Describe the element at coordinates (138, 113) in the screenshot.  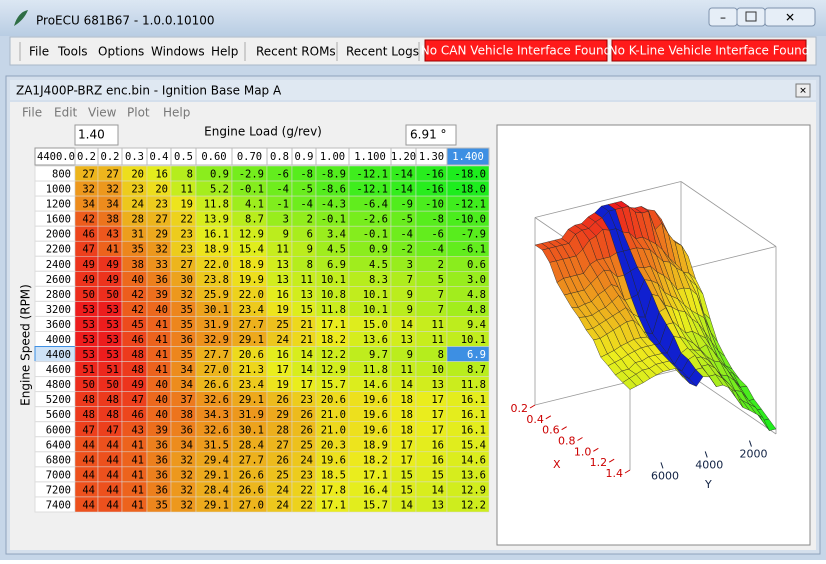
I see `map-menu-item: Plot` at that location.